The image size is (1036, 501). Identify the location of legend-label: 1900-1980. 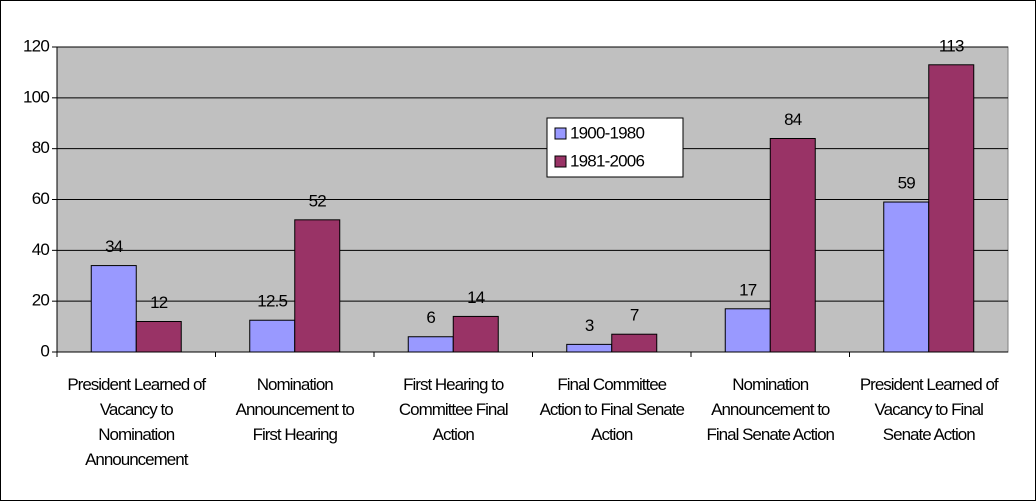
(607, 132).